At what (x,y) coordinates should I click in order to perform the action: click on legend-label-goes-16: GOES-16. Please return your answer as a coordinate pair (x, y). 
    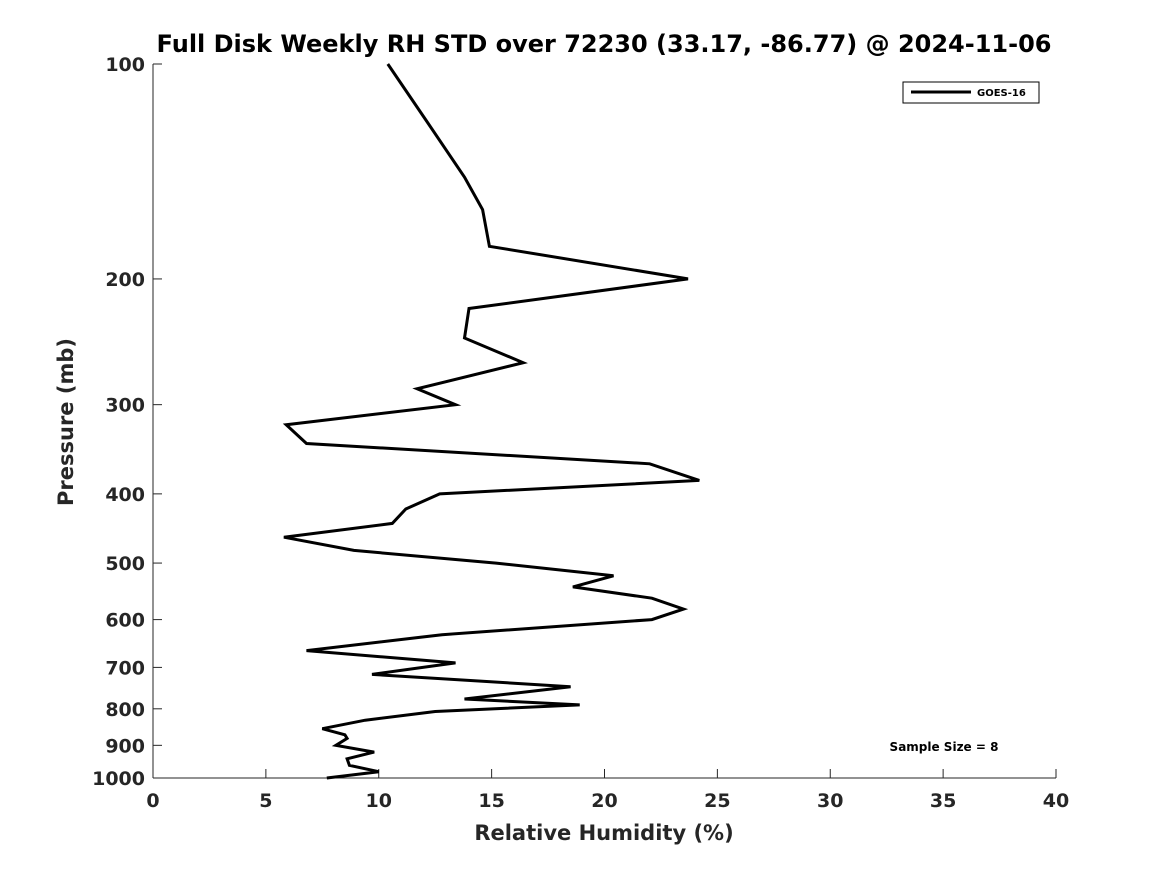
    Looking at the image, I should click on (1001, 93).